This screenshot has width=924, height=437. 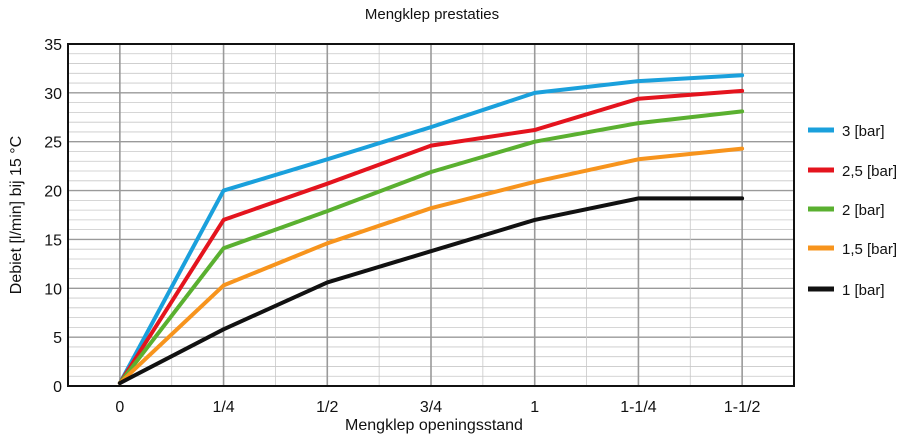 I want to click on x-tick-label: 1-1/2, so click(x=742, y=407).